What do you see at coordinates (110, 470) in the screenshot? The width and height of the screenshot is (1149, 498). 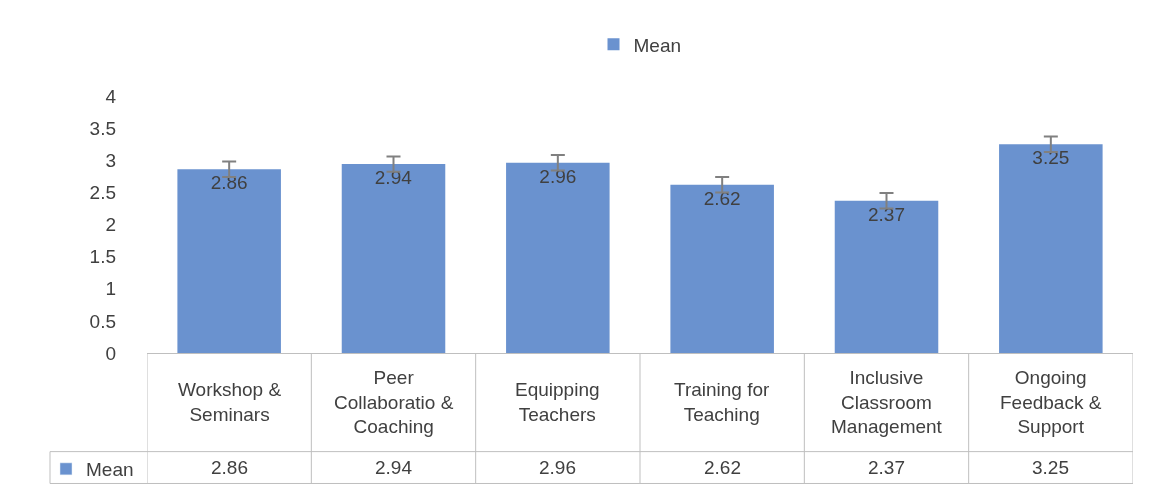 I see `text: Mean` at bounding box center [110, 470].